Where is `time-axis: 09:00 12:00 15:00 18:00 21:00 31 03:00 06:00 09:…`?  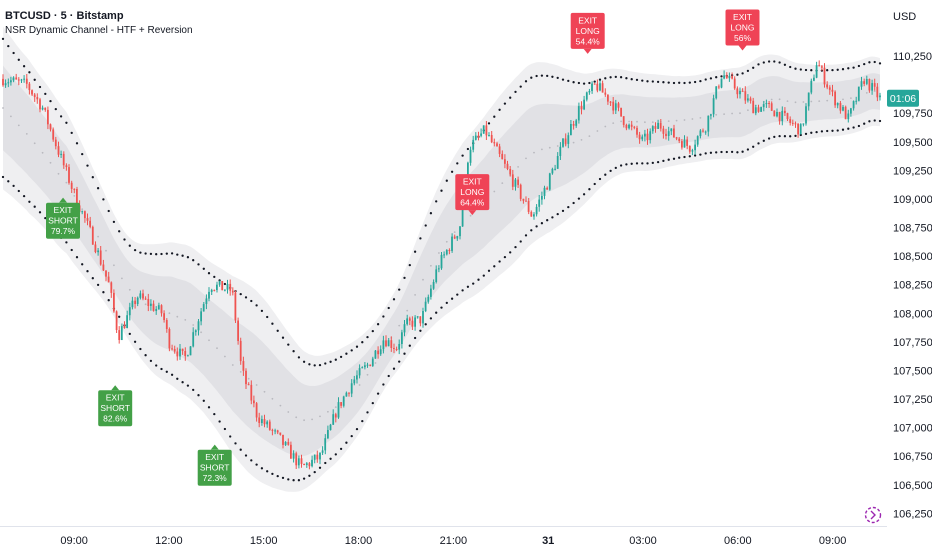 time-axis: 09:00 12:00 15:00 18:00 21:00 31 03:00 06:00 09:… is located at coordinates (453, 541).